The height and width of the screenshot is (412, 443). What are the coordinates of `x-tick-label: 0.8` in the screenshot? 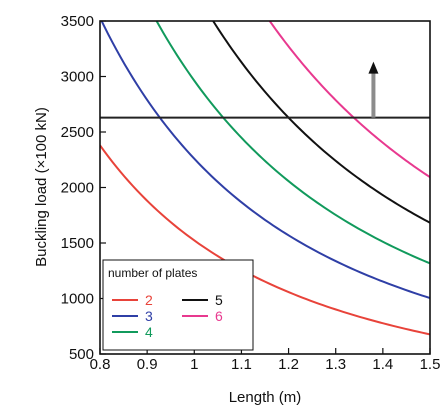 It's located at (100, 364).